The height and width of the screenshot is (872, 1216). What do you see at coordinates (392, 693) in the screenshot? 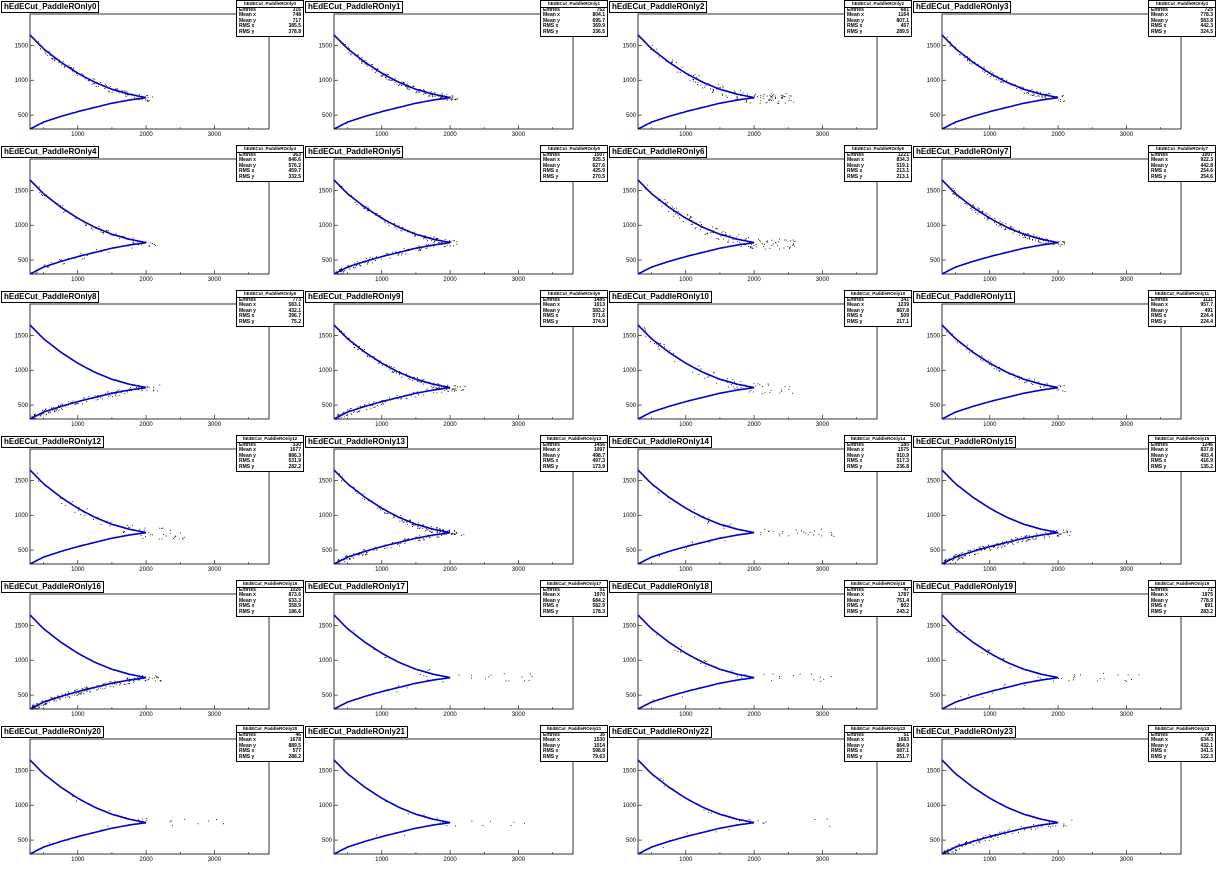
I see `overlay-curve-lower` at bounding box center [392, 693].